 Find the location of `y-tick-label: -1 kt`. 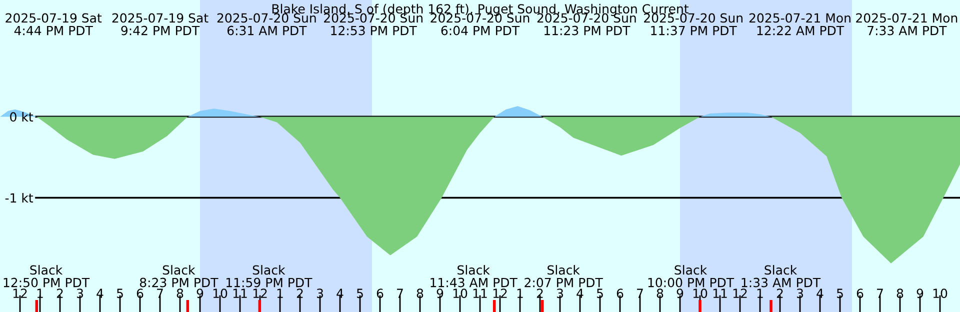

y-tick-label: -1 kt is located at coordinates (19, 197).